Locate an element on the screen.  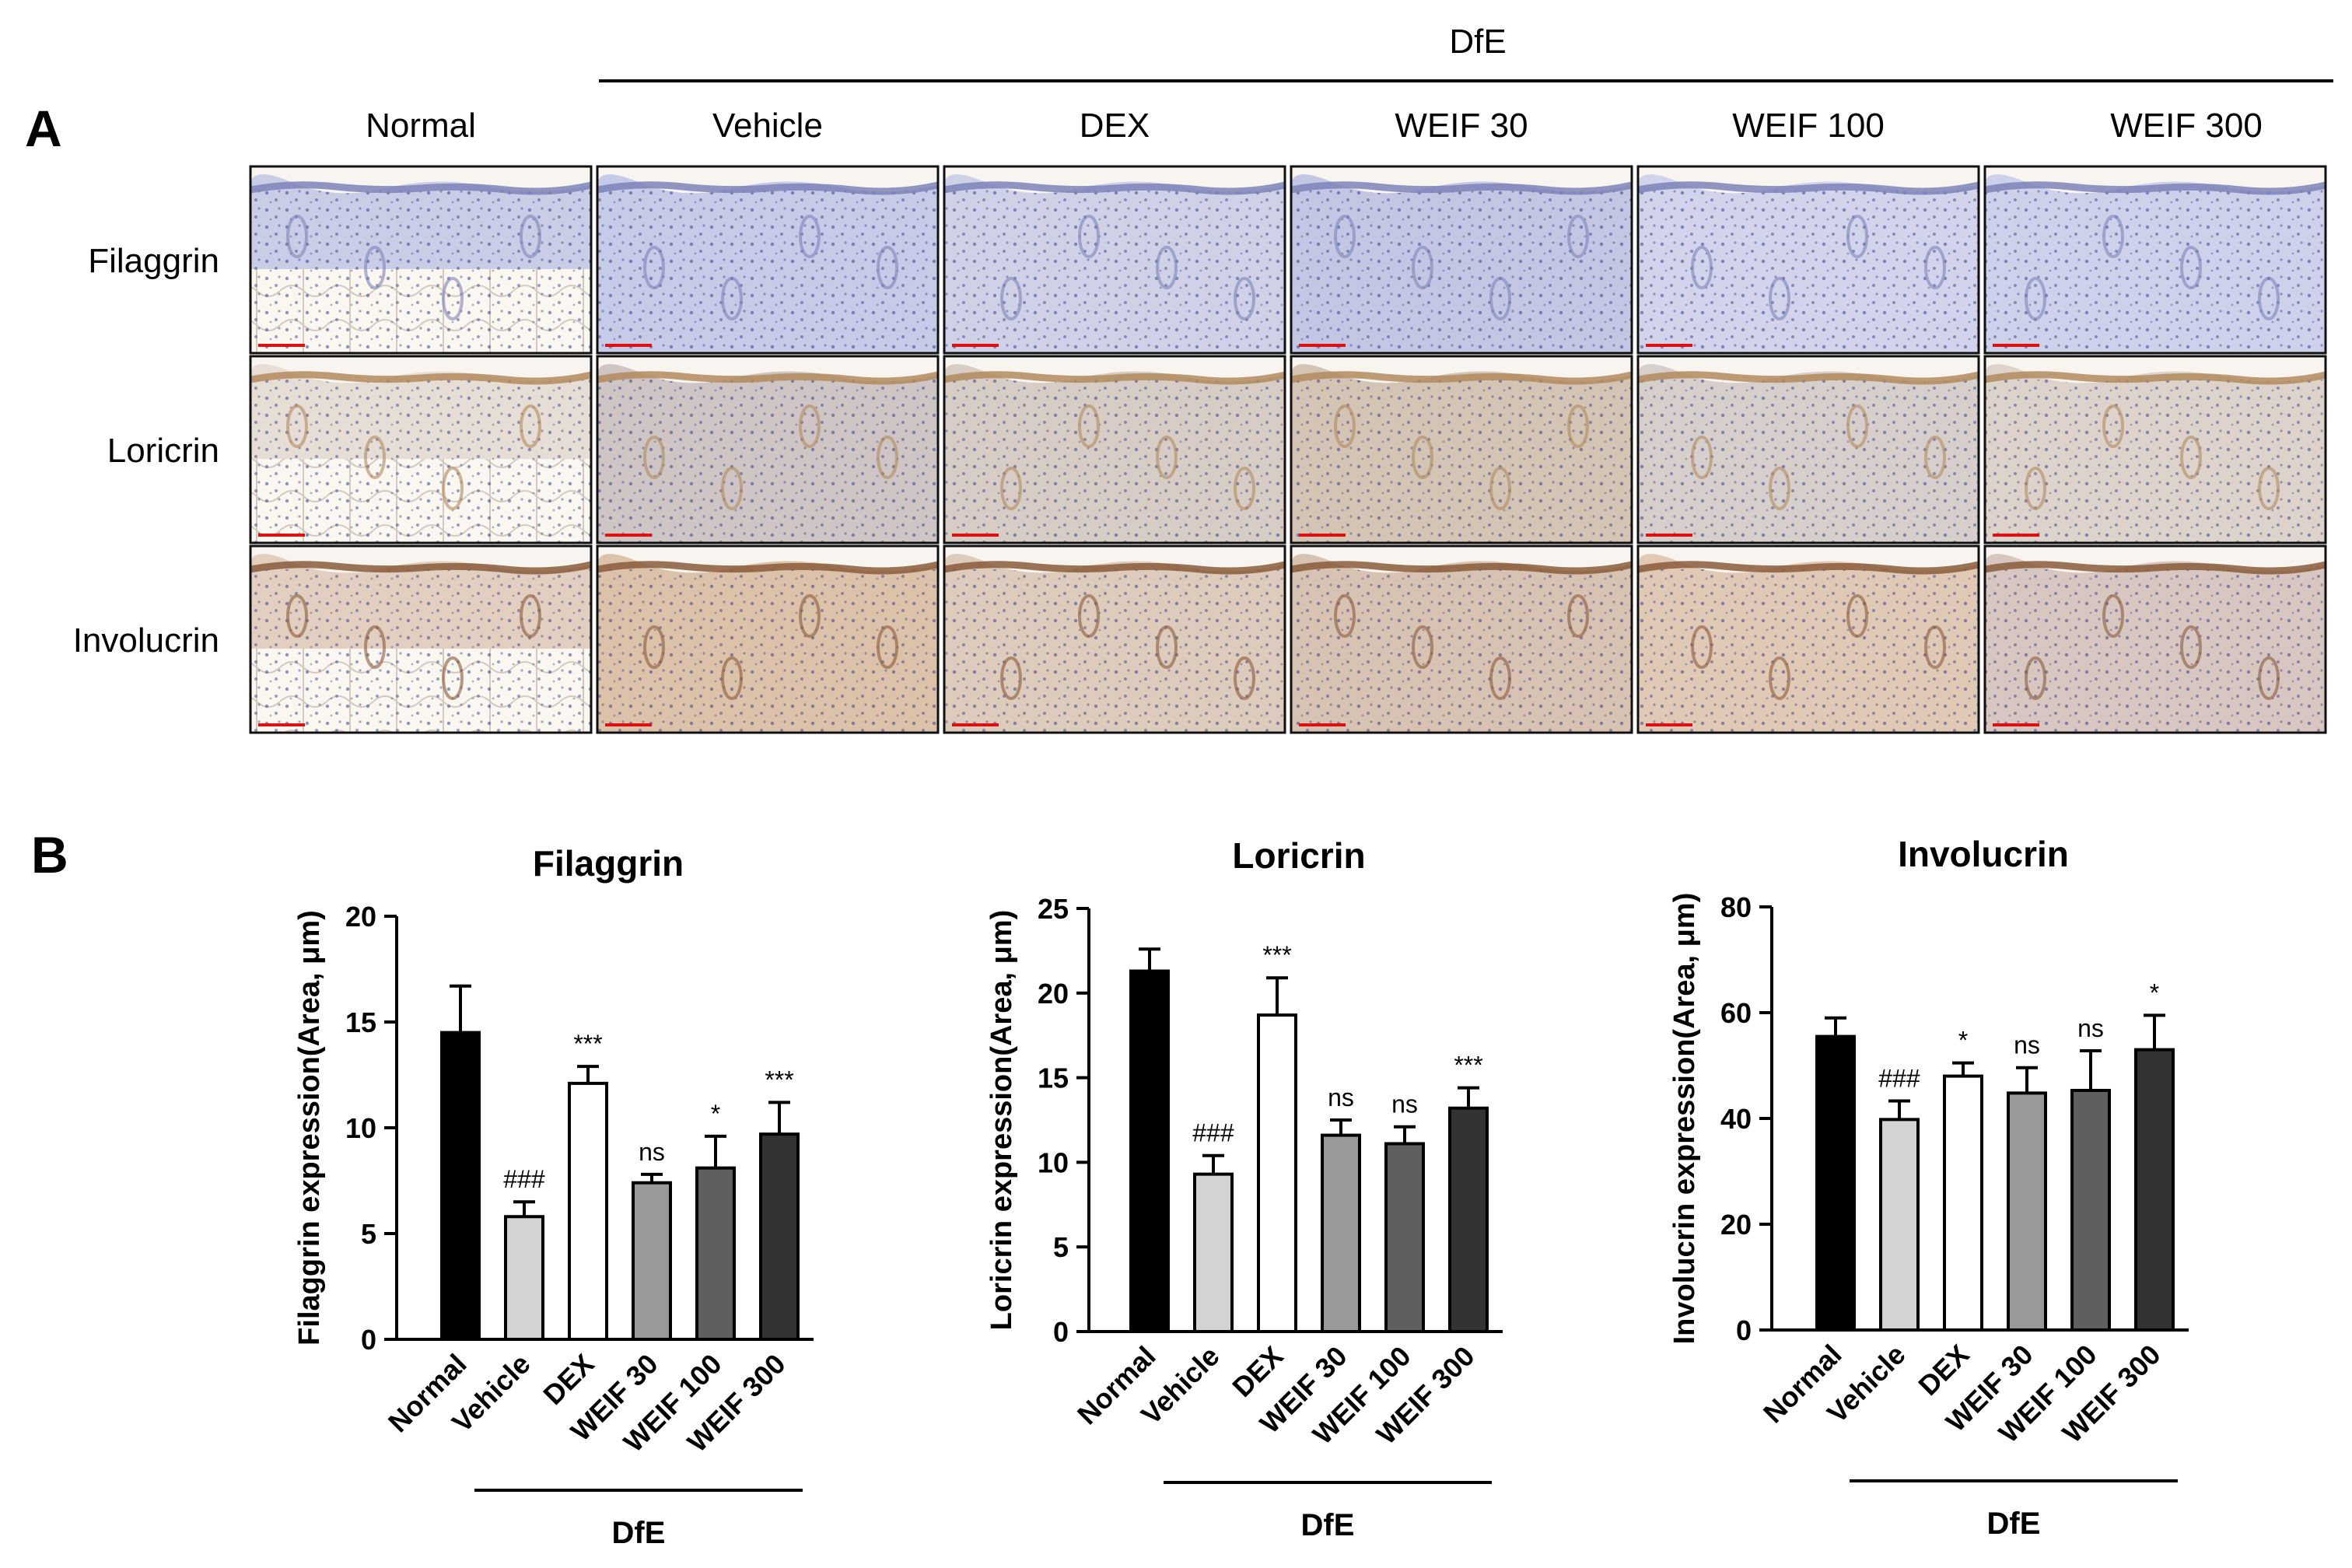
row-labels: Filaggrin Loricrin Involucrin is located at coordinates (146, 451).